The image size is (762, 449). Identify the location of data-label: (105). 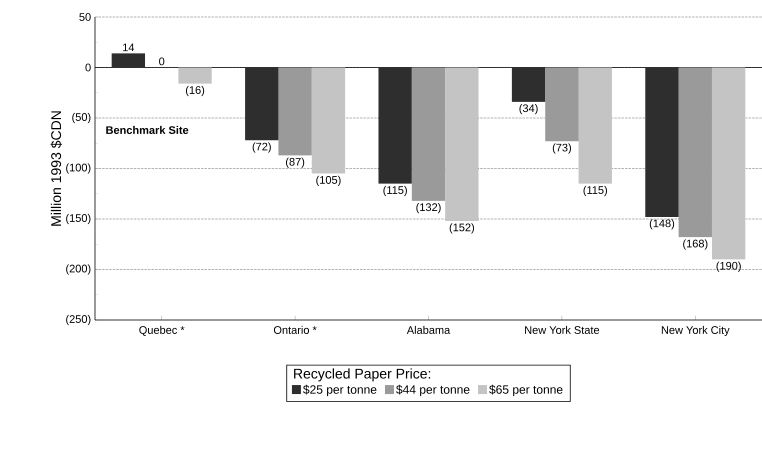
(328, 181).